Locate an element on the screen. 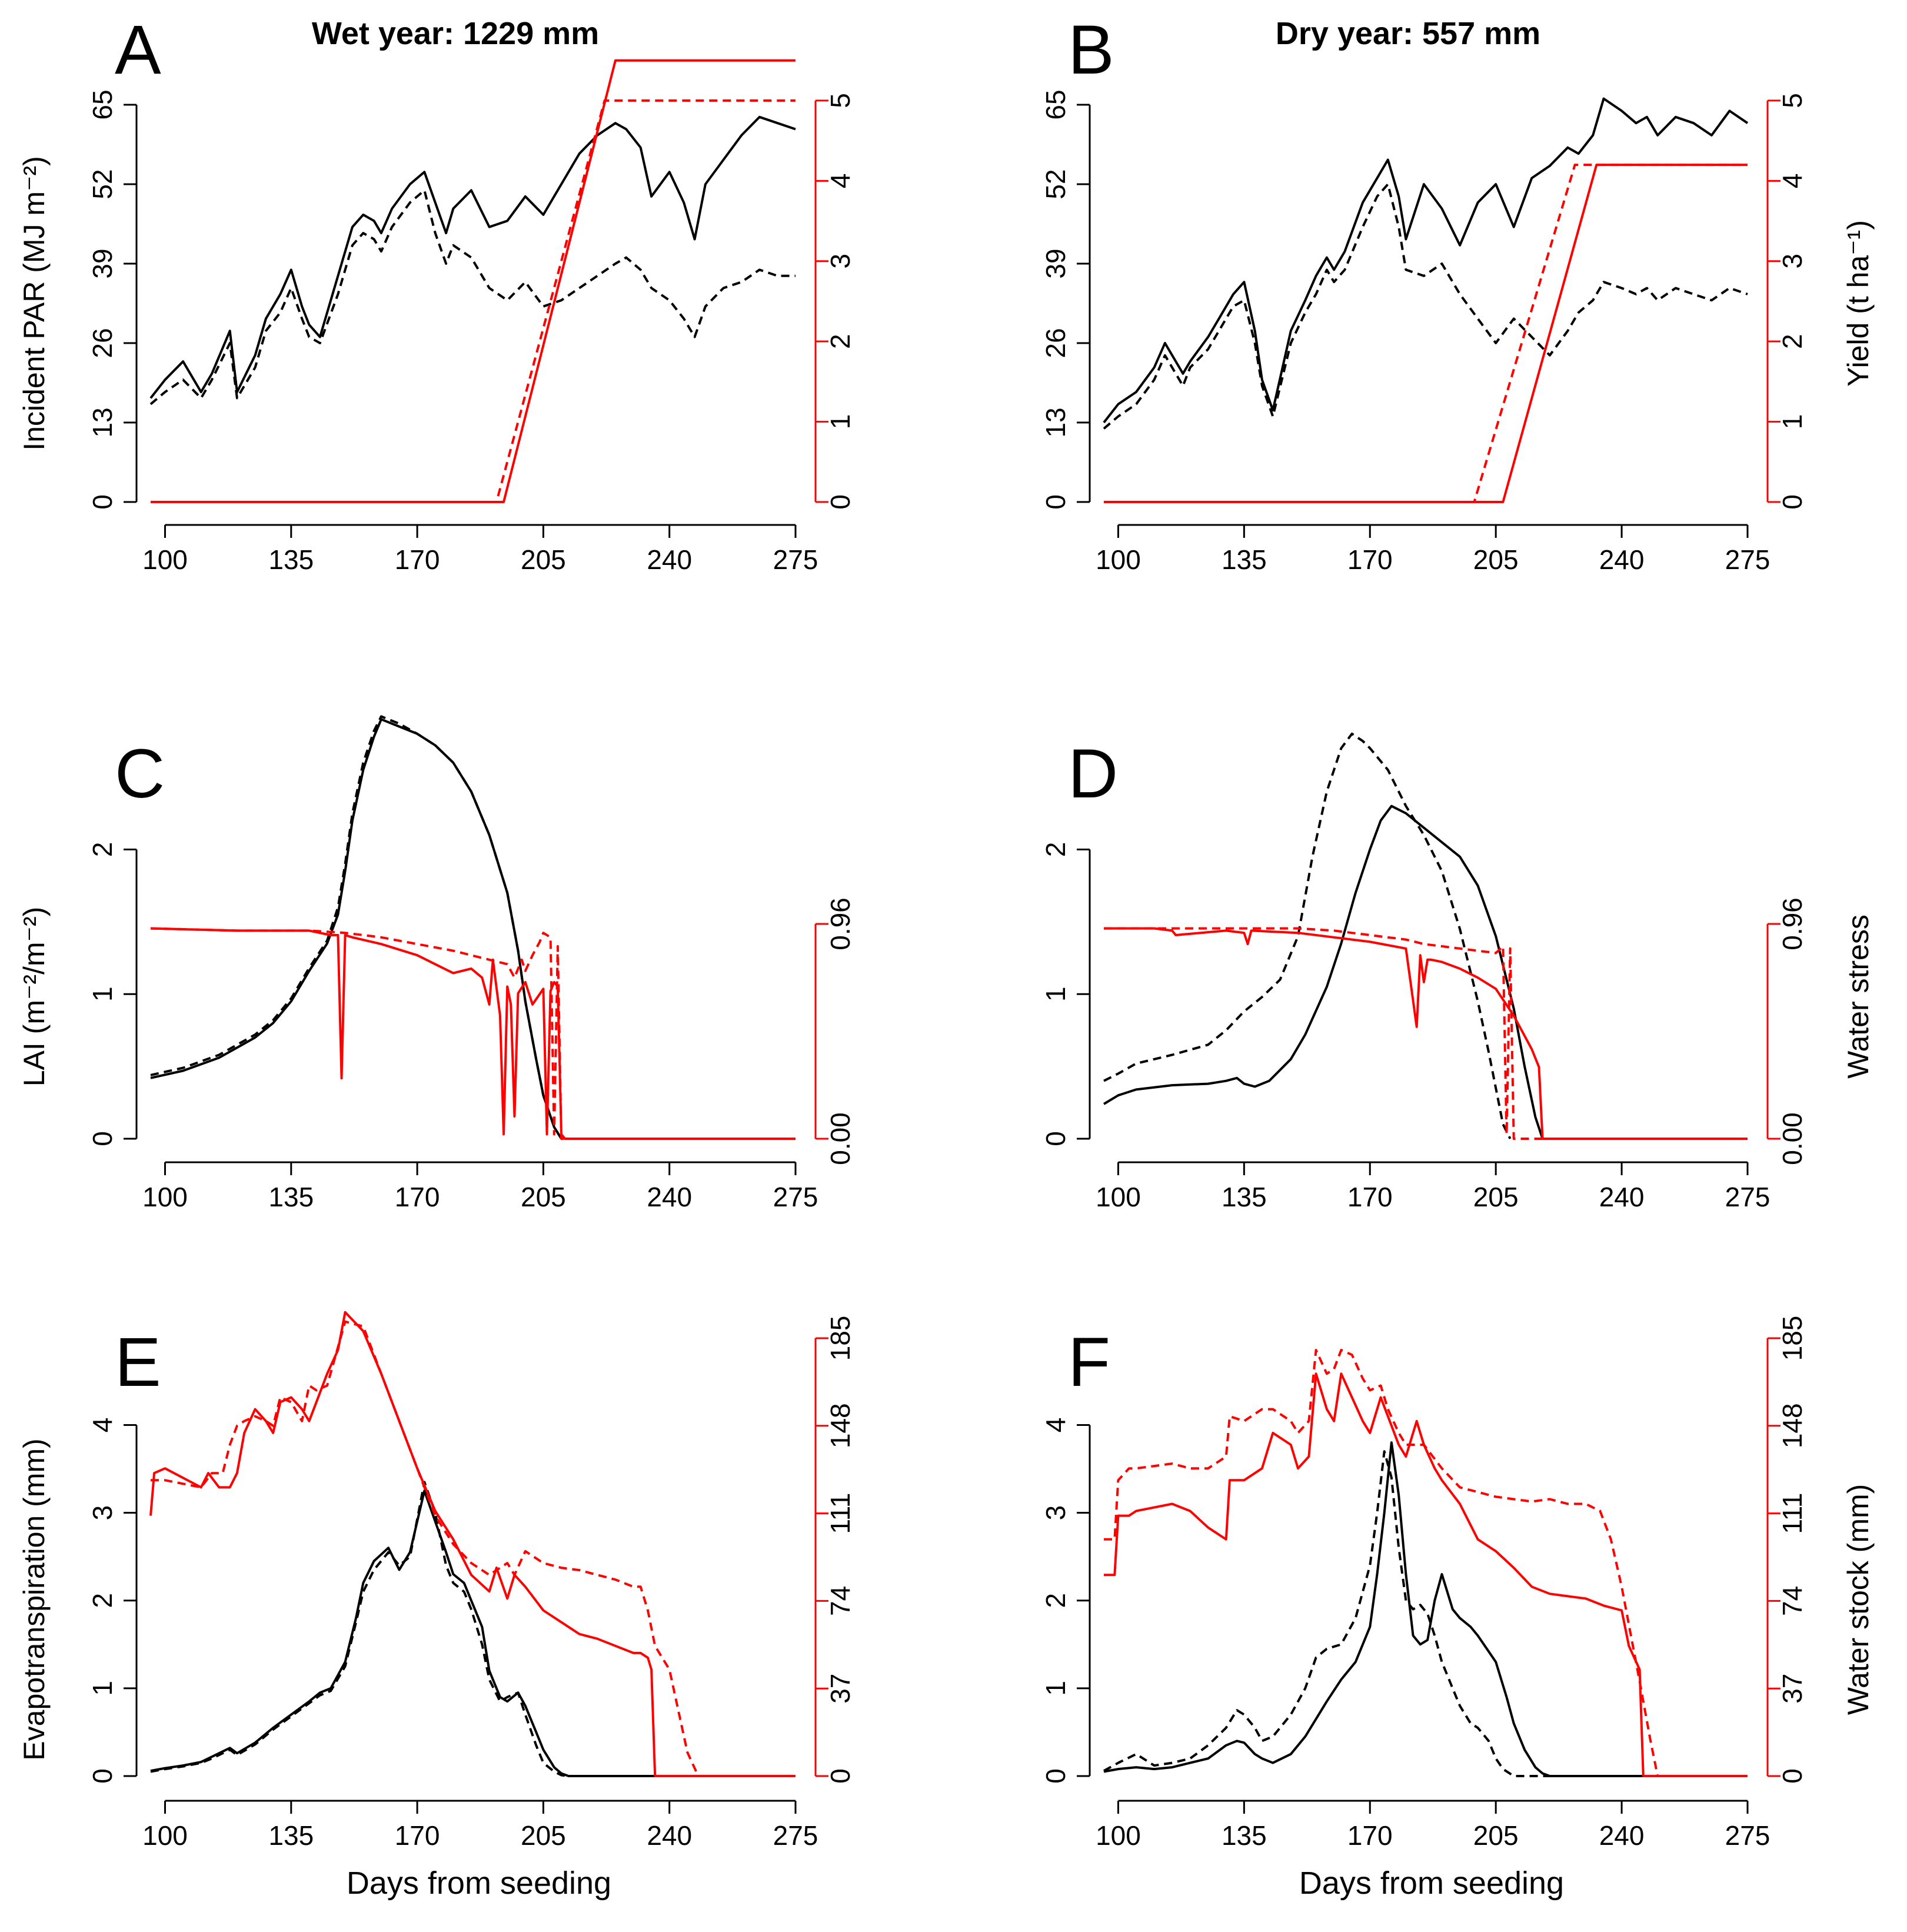 Image resolution: width=1907 pixels, height=1932 pixels. panel-letter: D is located at coordinates (1093, 774).